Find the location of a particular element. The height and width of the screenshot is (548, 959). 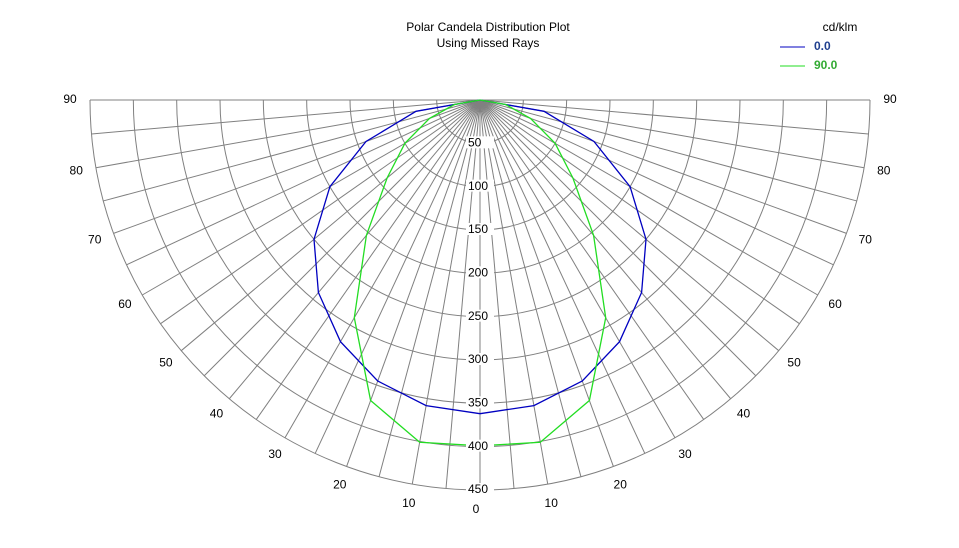

y-tick-label: 400 is located at coordinates (478, 446).